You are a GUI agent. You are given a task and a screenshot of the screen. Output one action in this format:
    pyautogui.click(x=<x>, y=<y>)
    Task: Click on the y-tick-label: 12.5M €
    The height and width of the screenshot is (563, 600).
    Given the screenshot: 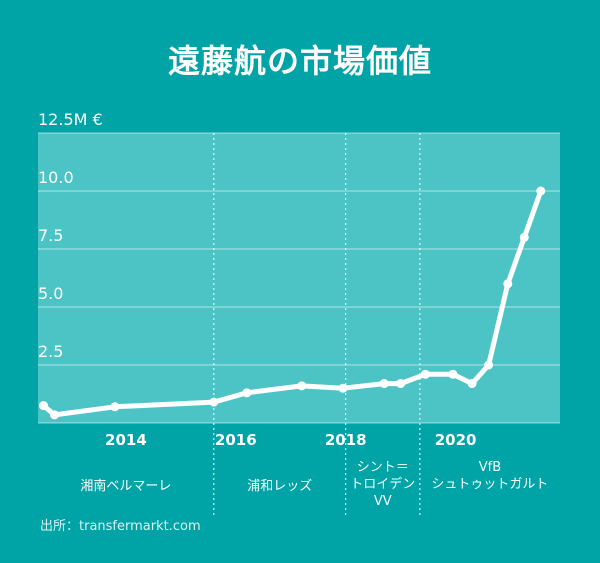 What is the action you would take?
    pyautogui.click(x=70, y=119)
    